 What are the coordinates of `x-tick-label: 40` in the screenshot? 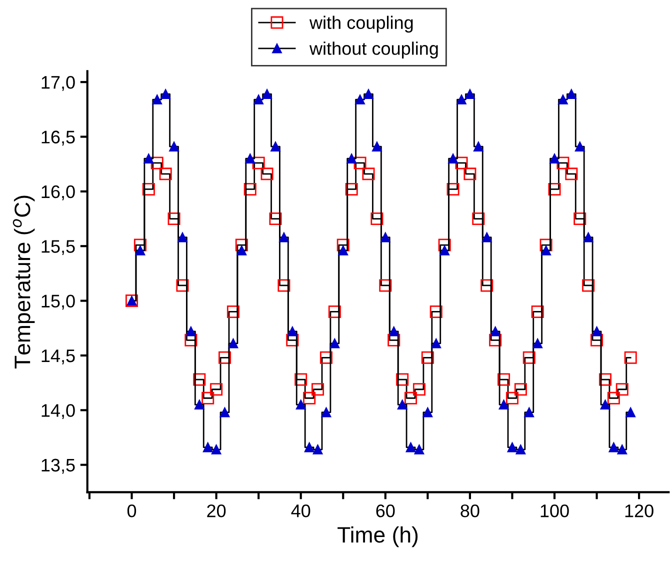 It's located at (300, 511).